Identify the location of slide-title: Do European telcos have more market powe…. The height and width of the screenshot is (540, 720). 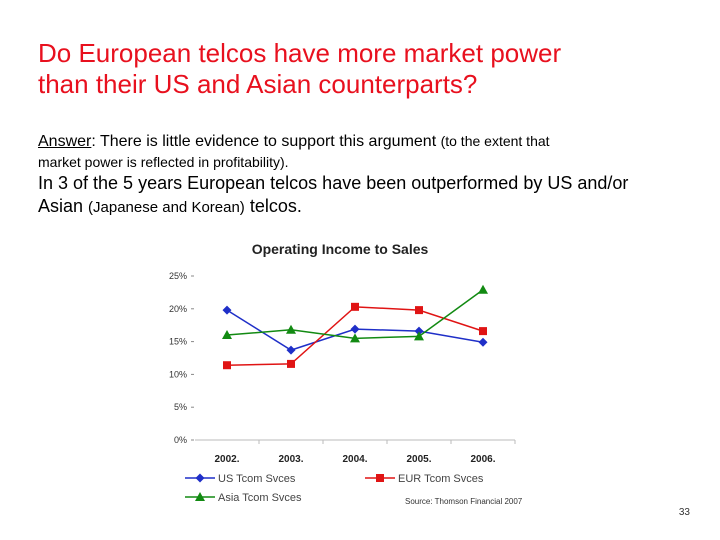
(299, 69).